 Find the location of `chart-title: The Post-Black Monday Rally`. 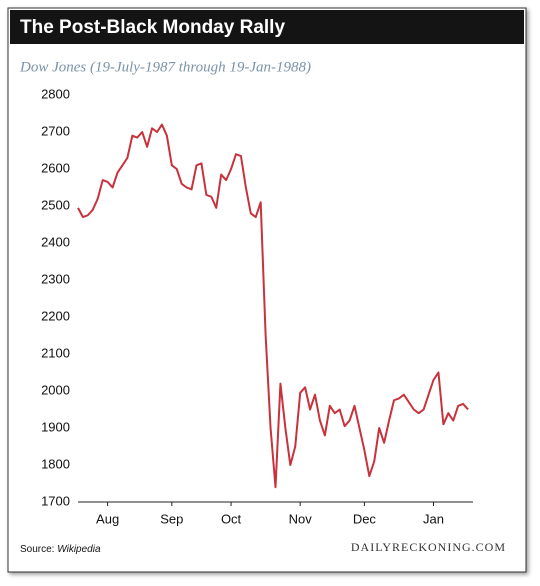

chart-title: The Post-Black Monday Rally is located at coordinates (152, 27).